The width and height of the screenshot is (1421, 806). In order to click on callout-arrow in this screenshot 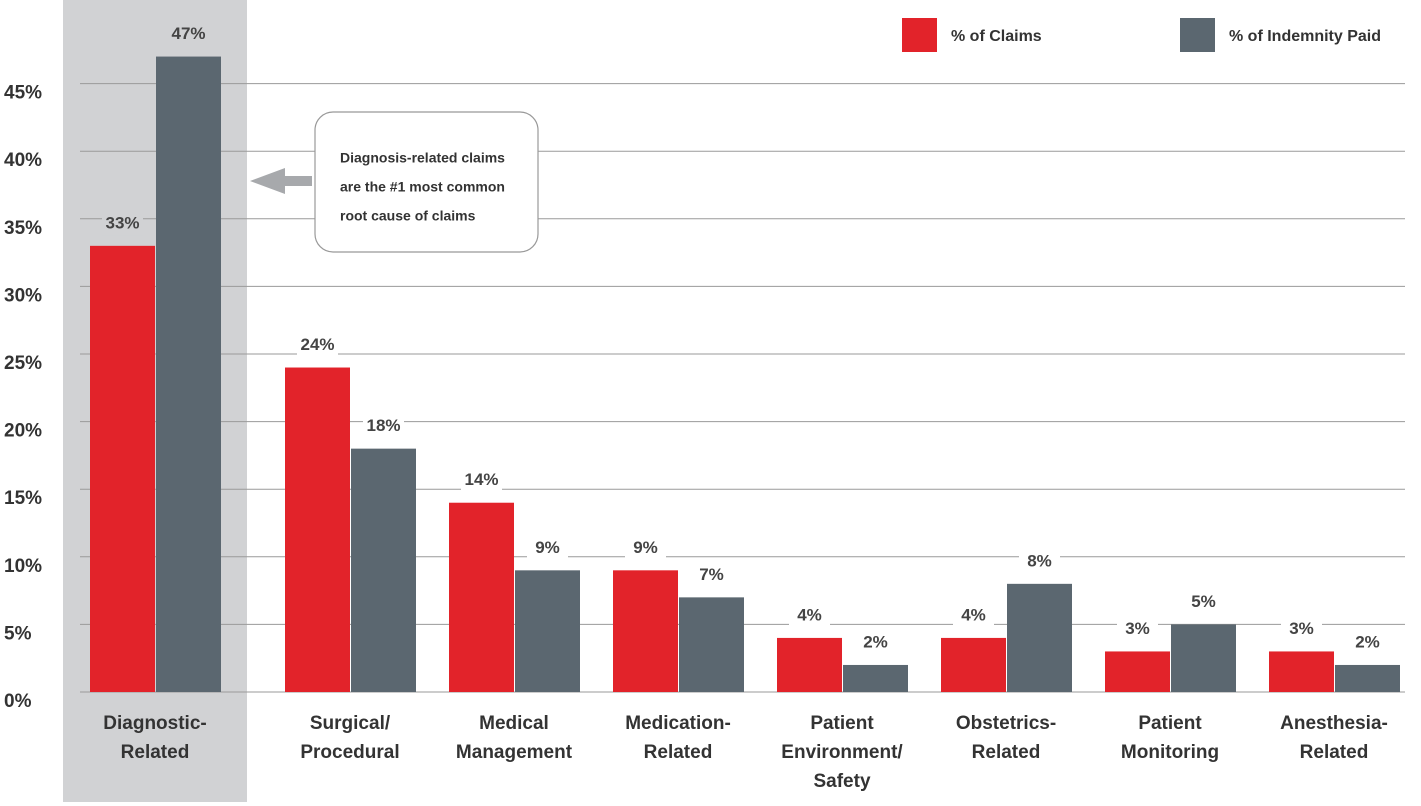, I will do `click(281, 181)`.